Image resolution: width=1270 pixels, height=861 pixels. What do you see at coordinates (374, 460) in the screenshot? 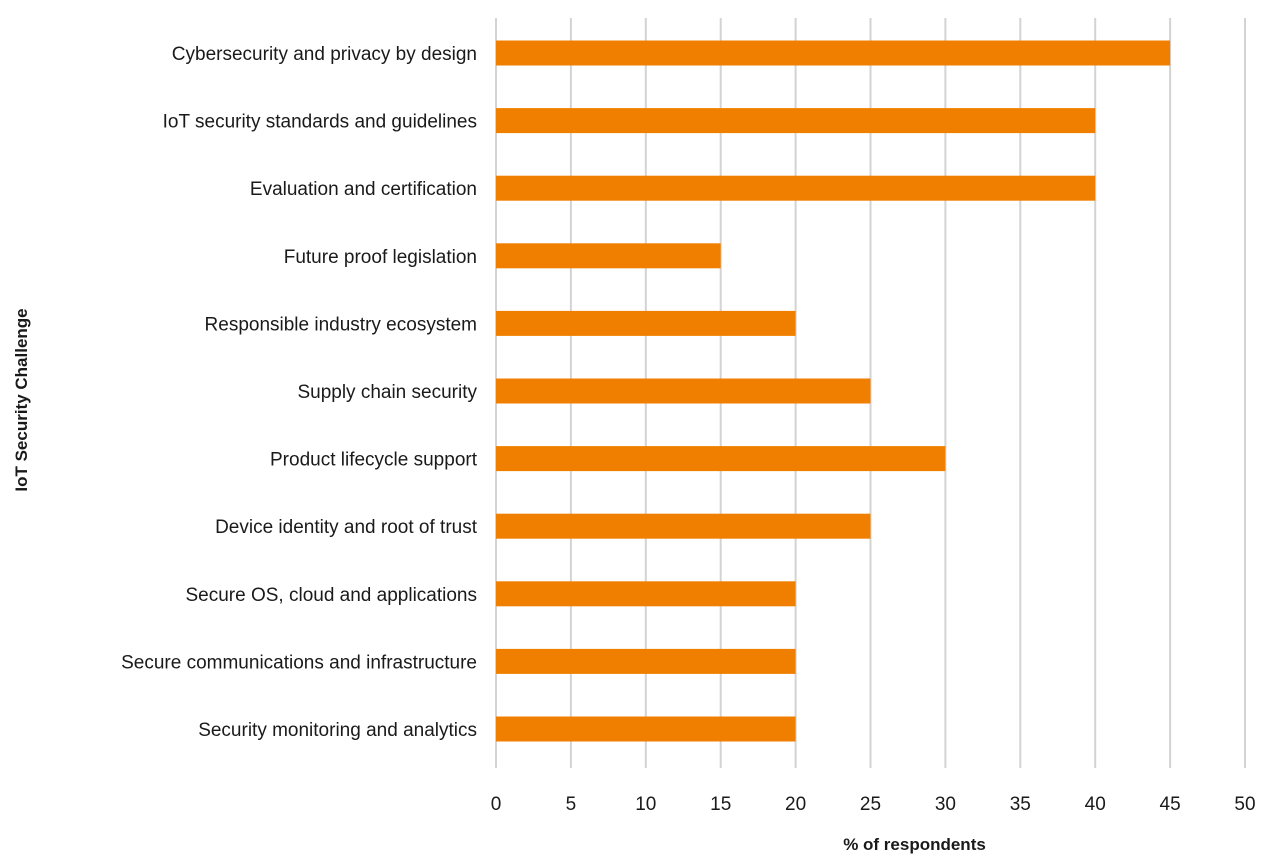
I see `category-label: Product lifecycle support` at bounding box center [374, 460].